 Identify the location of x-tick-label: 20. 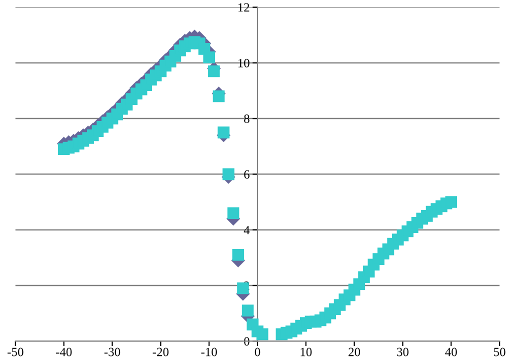
(354, 352).